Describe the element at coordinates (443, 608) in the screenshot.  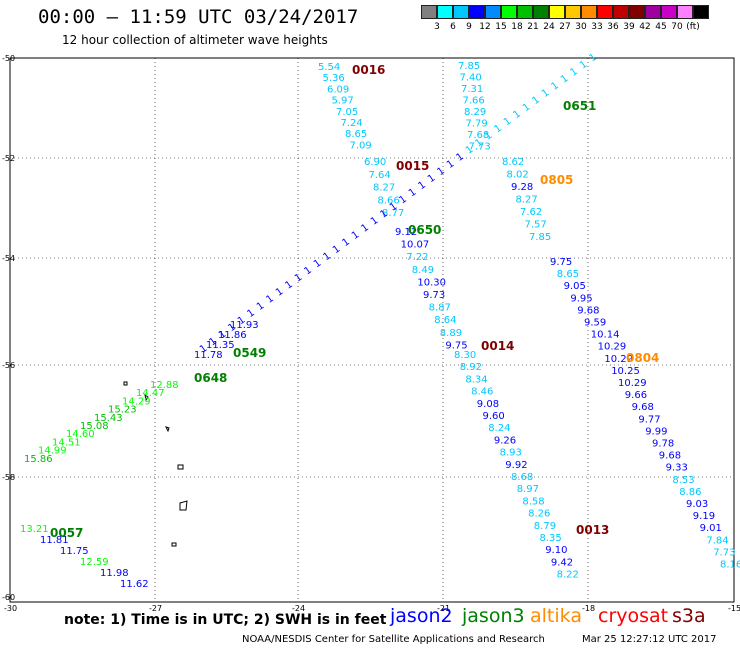
I see `lon-label: -21` at that location.